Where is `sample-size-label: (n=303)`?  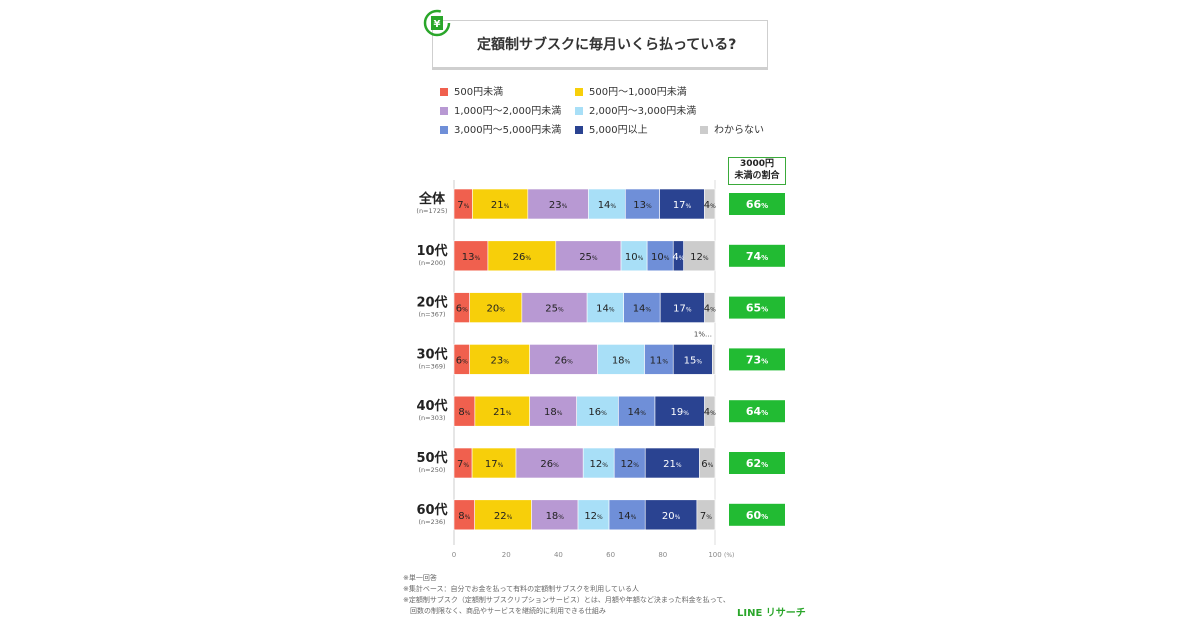
sample-size-label: (n=303) is located at coordinates (431, 418).